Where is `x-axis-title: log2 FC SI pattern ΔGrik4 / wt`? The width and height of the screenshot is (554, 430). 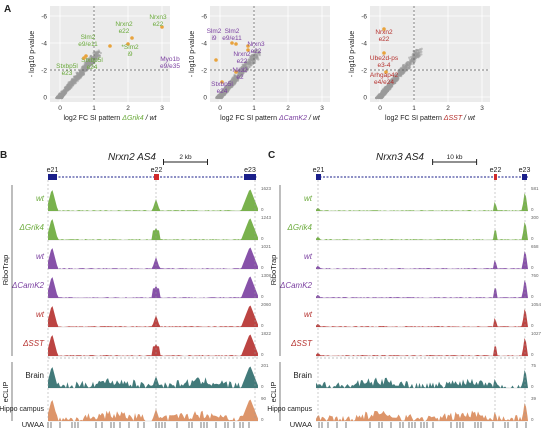 x-axis-title: log2 FC SI pattern ΔGrik4 / wt is located at coordinates (110, 118).